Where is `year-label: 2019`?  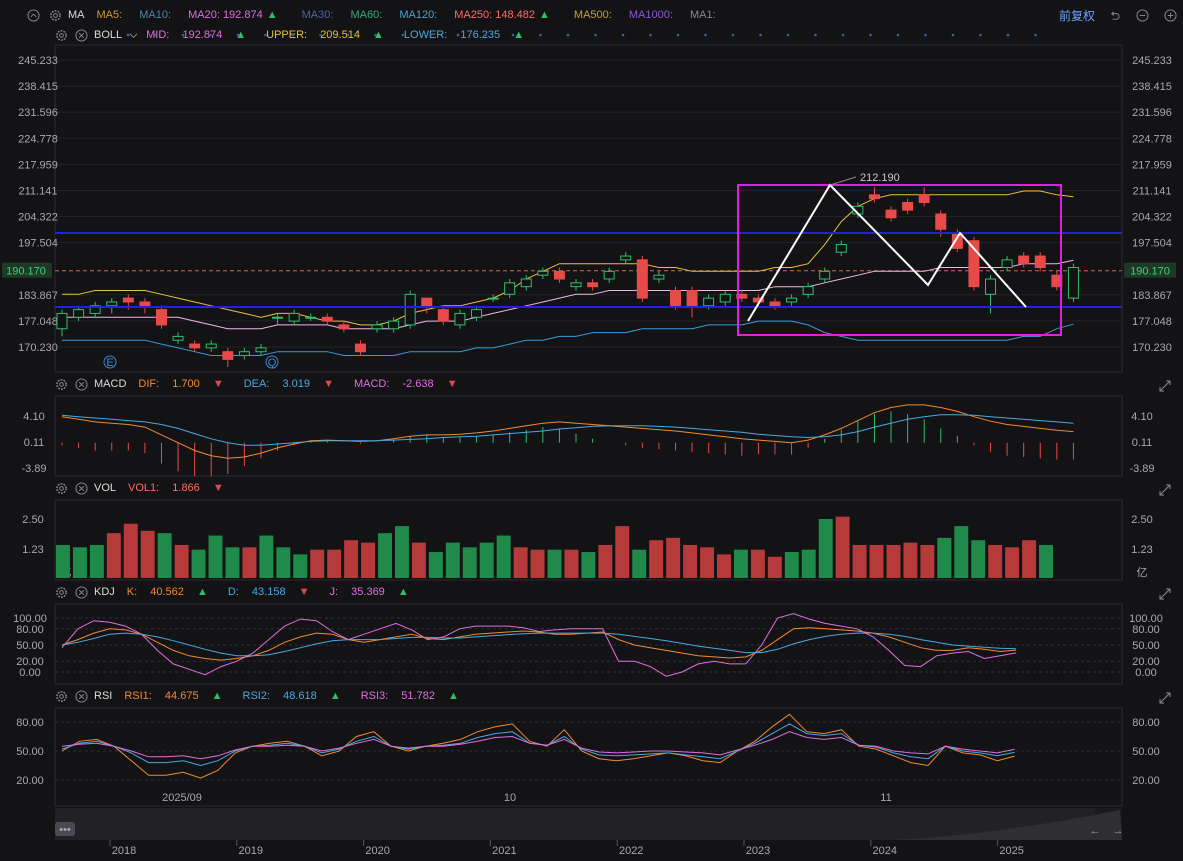
year-label: 2019 is located at coordinates (251, 851).